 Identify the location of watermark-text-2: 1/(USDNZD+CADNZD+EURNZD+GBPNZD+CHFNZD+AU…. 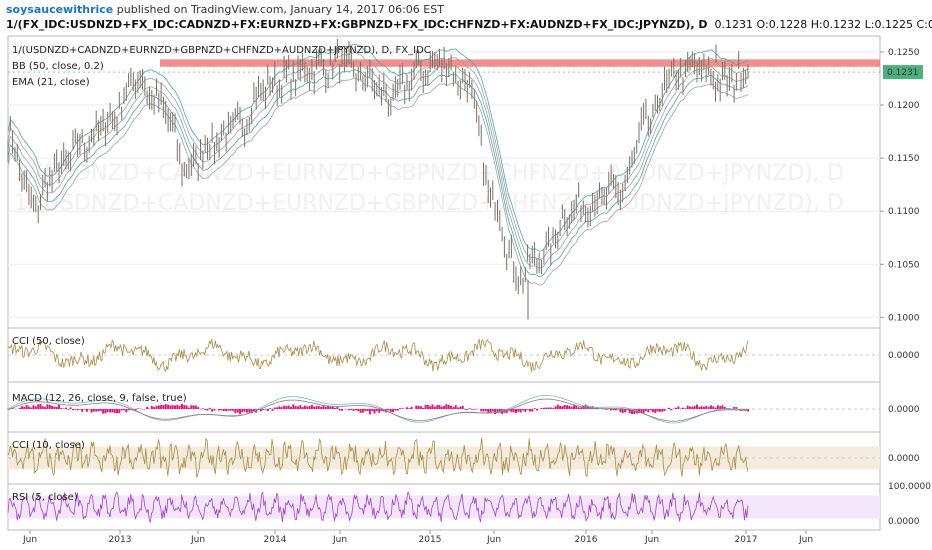
(429, 203).